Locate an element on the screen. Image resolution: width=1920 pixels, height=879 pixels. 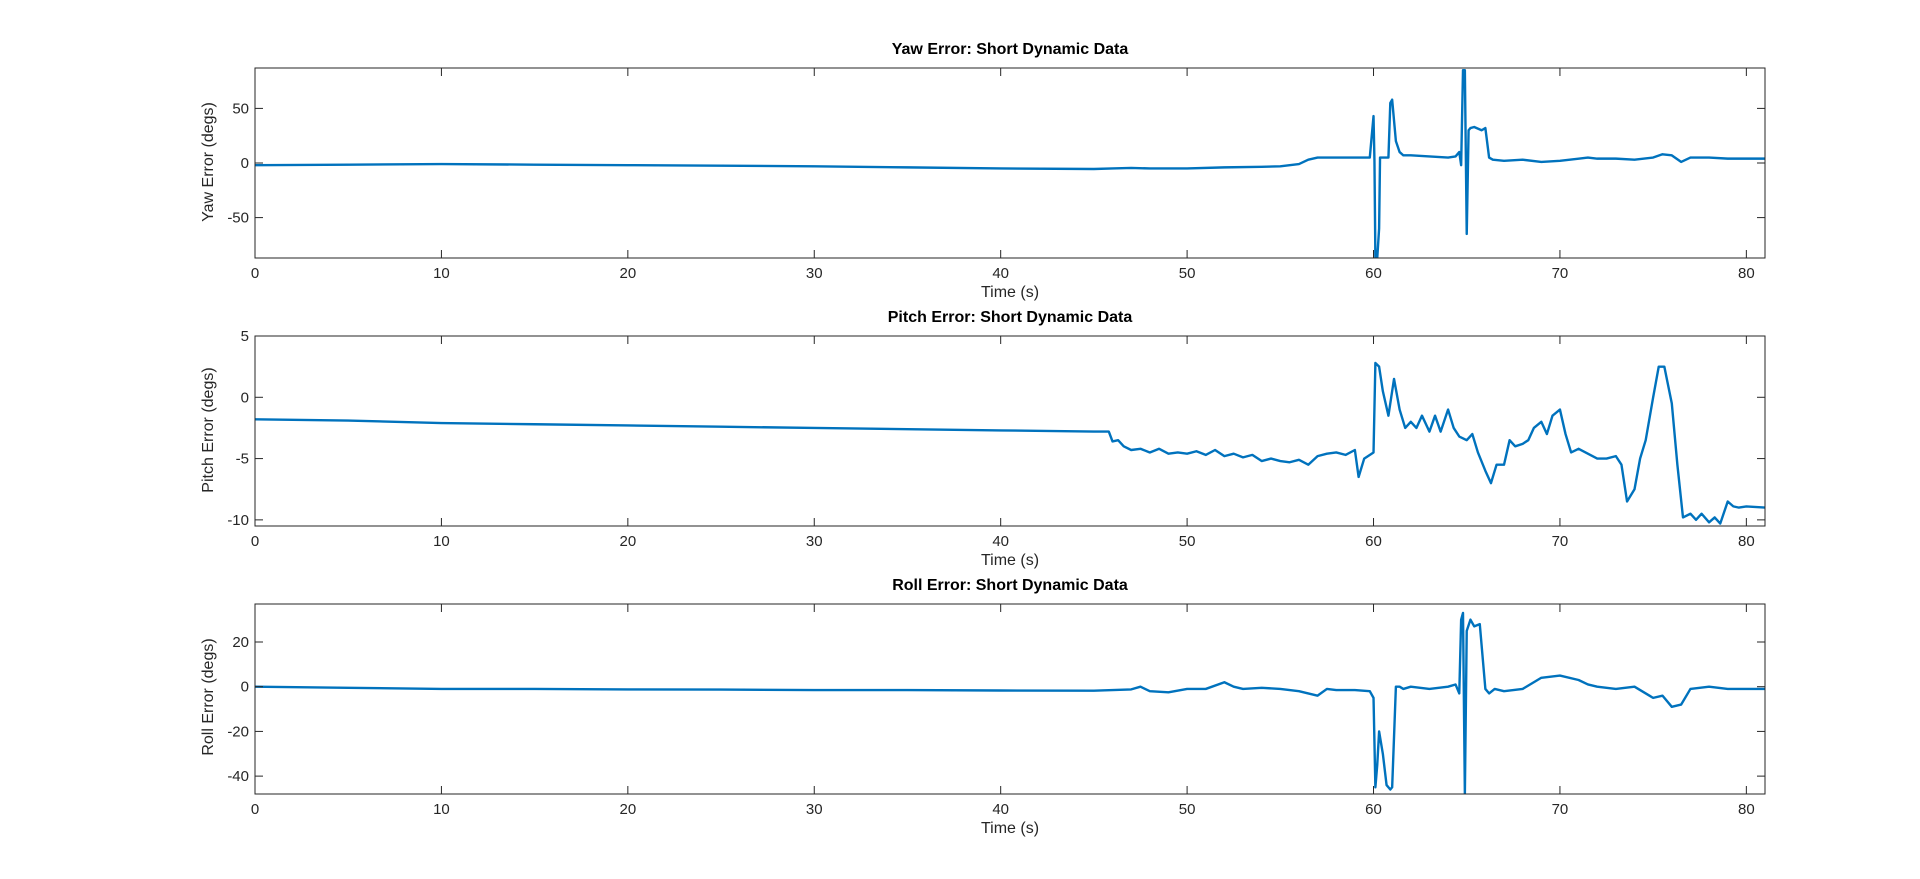
pitch-error-x-tick-label: 80 is located at coordinates (1746, 541).